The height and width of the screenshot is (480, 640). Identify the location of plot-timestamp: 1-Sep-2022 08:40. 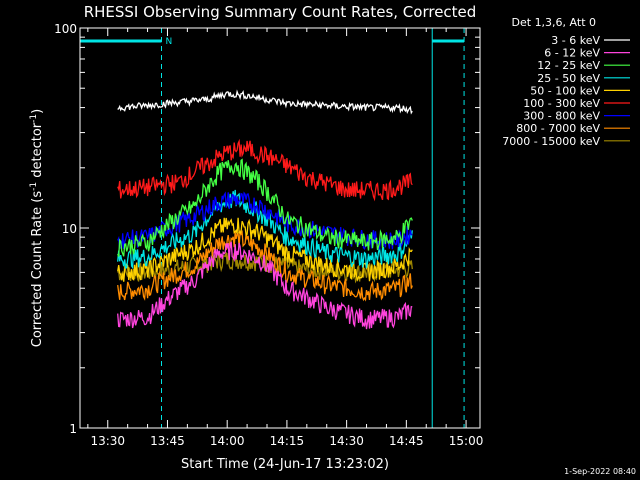
(600, 471).